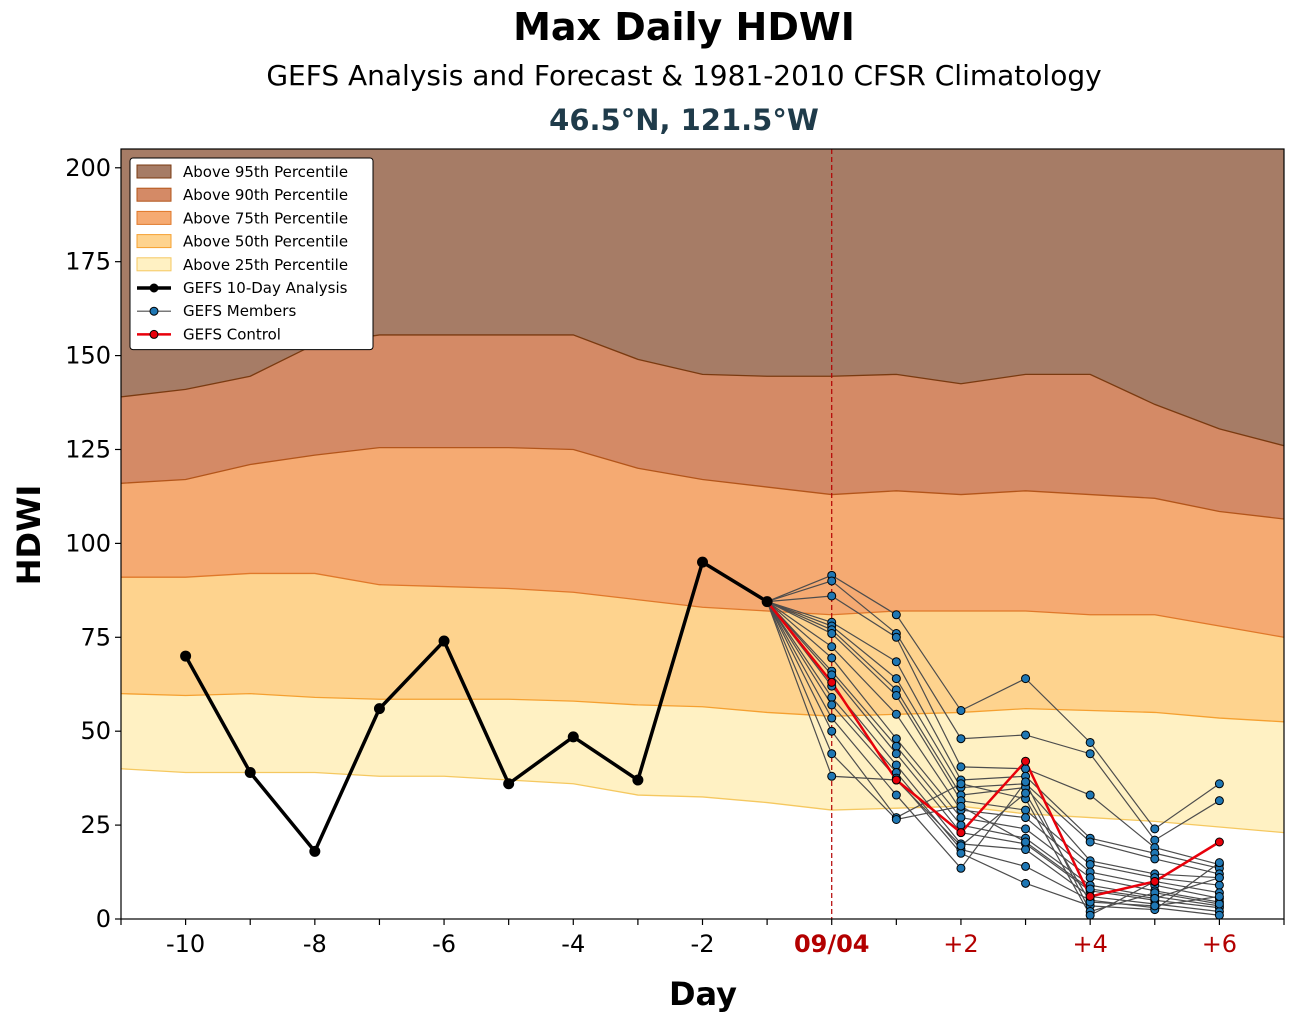 The width and height of the screenshot is (1293, 1021). What do you see at coordinates (703, 994) in the screenshot?
I see `x-axis-label: Day` at bounding box center [703, 994].